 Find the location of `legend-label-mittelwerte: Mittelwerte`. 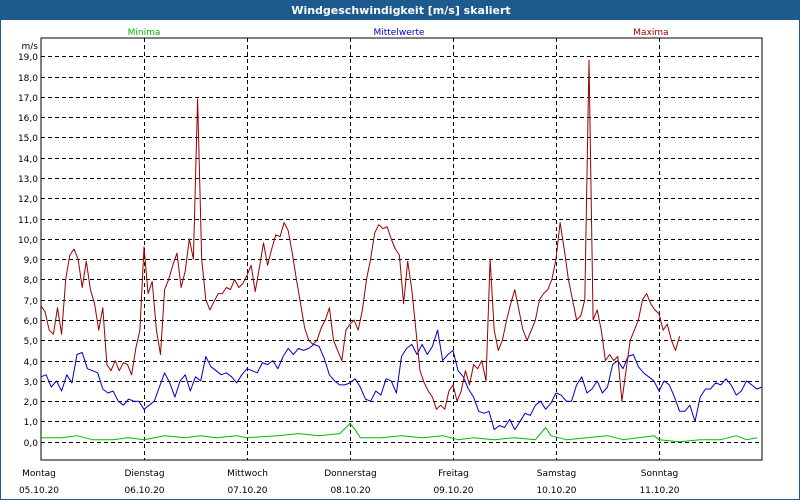

legend-label-mittelwerte: Mittelwerte is located at coordinates (398, 33).